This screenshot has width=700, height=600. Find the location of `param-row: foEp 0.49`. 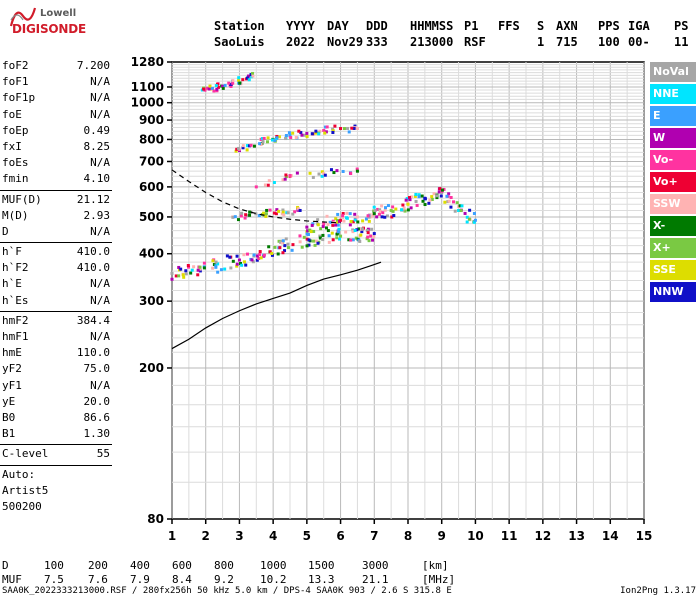

param-row: foEp 0.49 is located at coordinates (56, 131).